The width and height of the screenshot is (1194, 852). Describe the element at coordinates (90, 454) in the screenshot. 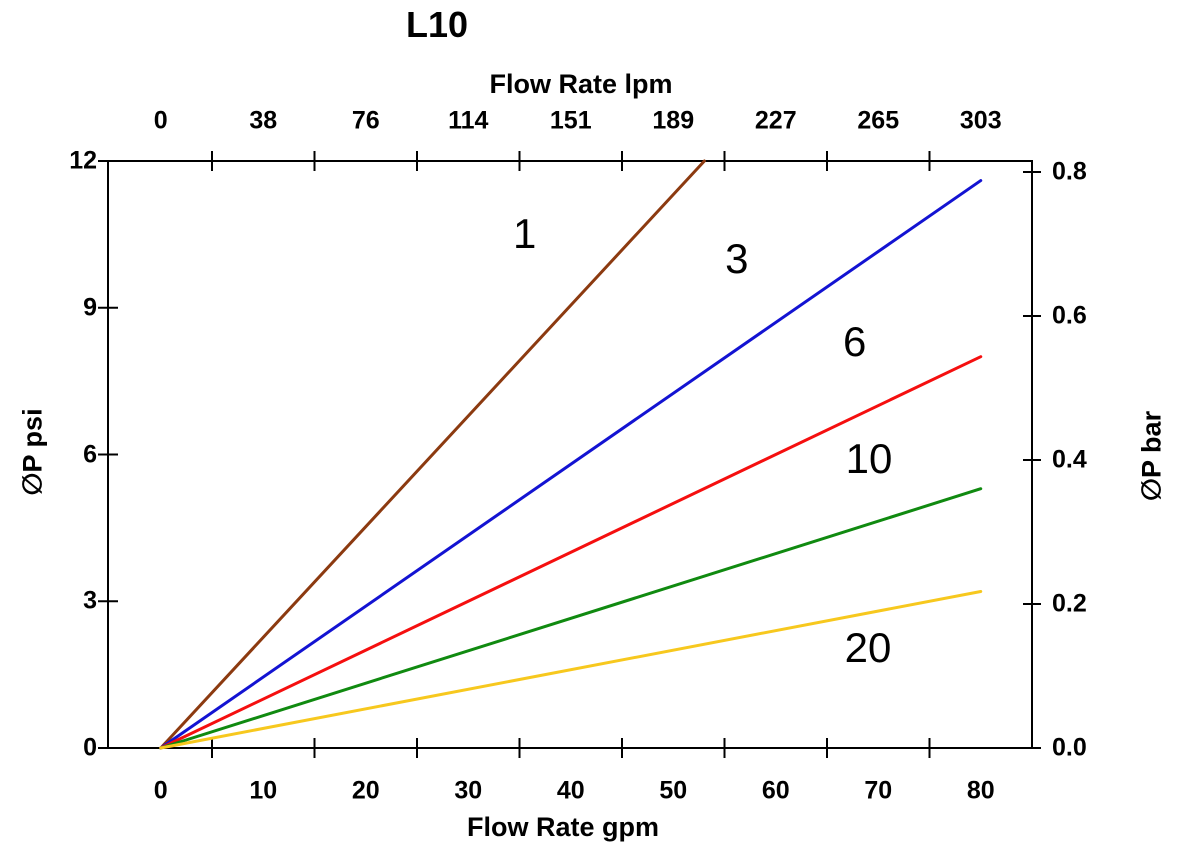

I see `left-tick-label: 6` at that location.